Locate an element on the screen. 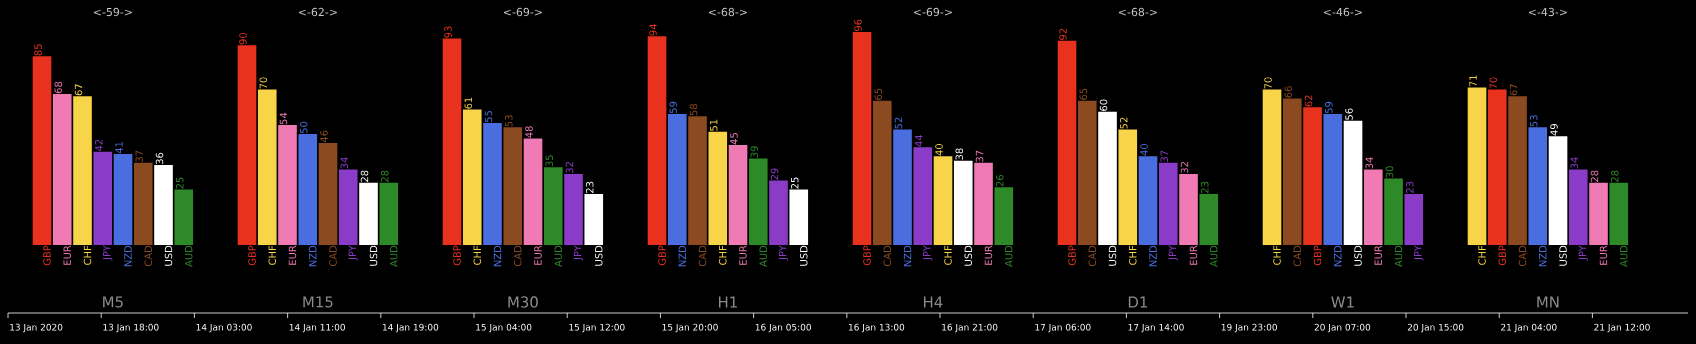 The image size is (1696, 344). data-label: 32 is located at coordinates (1184, 167).